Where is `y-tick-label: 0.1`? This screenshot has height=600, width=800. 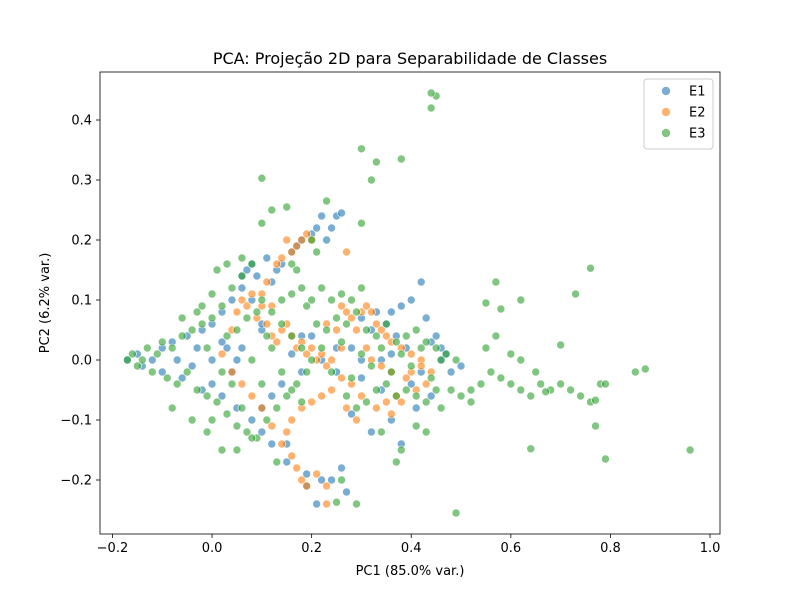 y-tick-label: 0.1 is located at coordinates (81, 301).